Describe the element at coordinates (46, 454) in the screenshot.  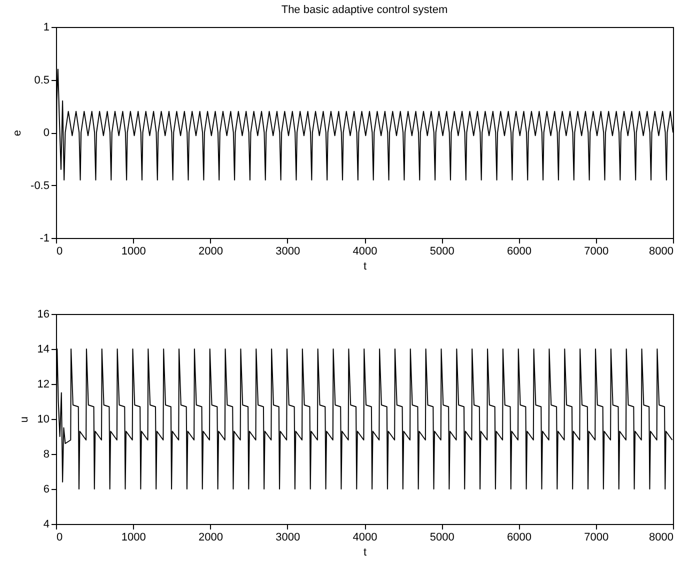
I see `y-tick-label: 8` at that location.